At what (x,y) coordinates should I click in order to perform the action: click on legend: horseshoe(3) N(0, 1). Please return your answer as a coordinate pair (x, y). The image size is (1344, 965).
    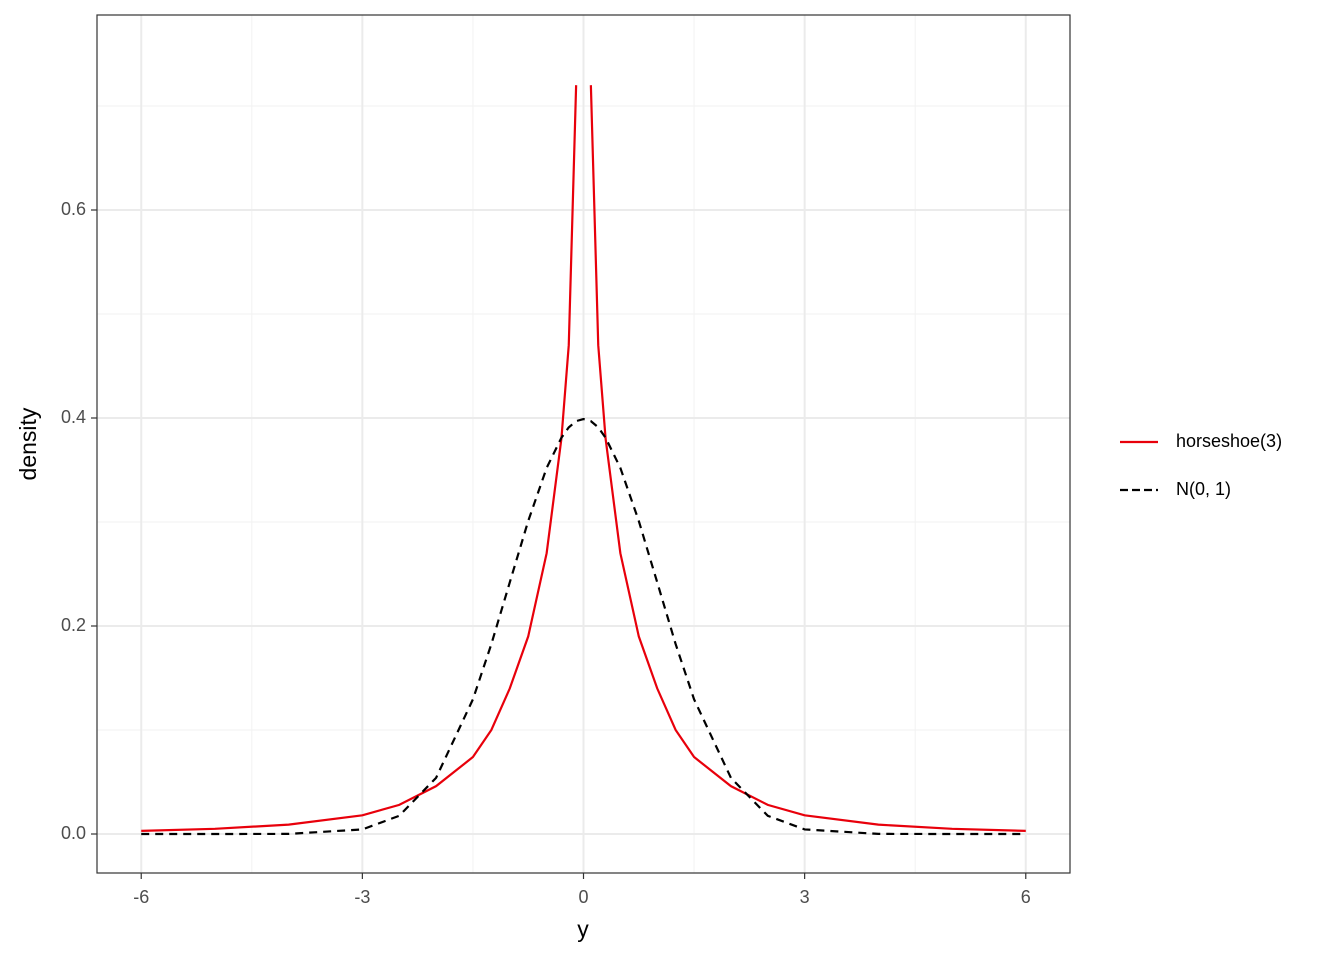
    Looking at the image, I should click on (1201, 465).